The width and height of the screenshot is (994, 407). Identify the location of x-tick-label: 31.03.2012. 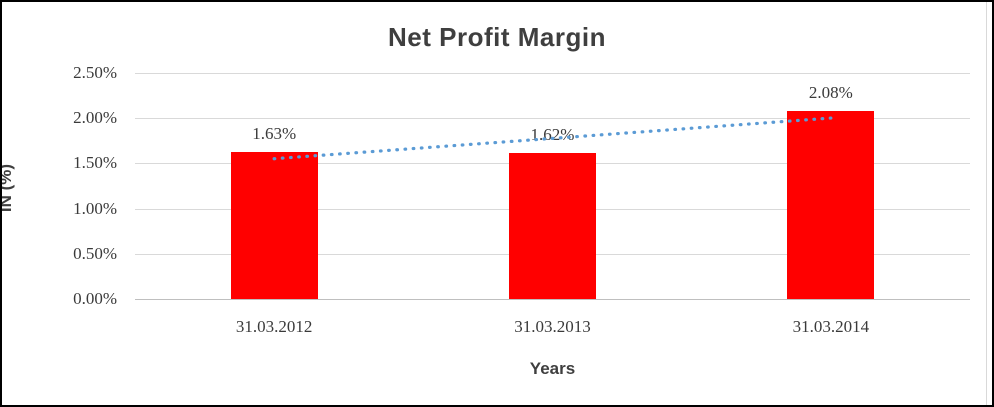
(274, 326).